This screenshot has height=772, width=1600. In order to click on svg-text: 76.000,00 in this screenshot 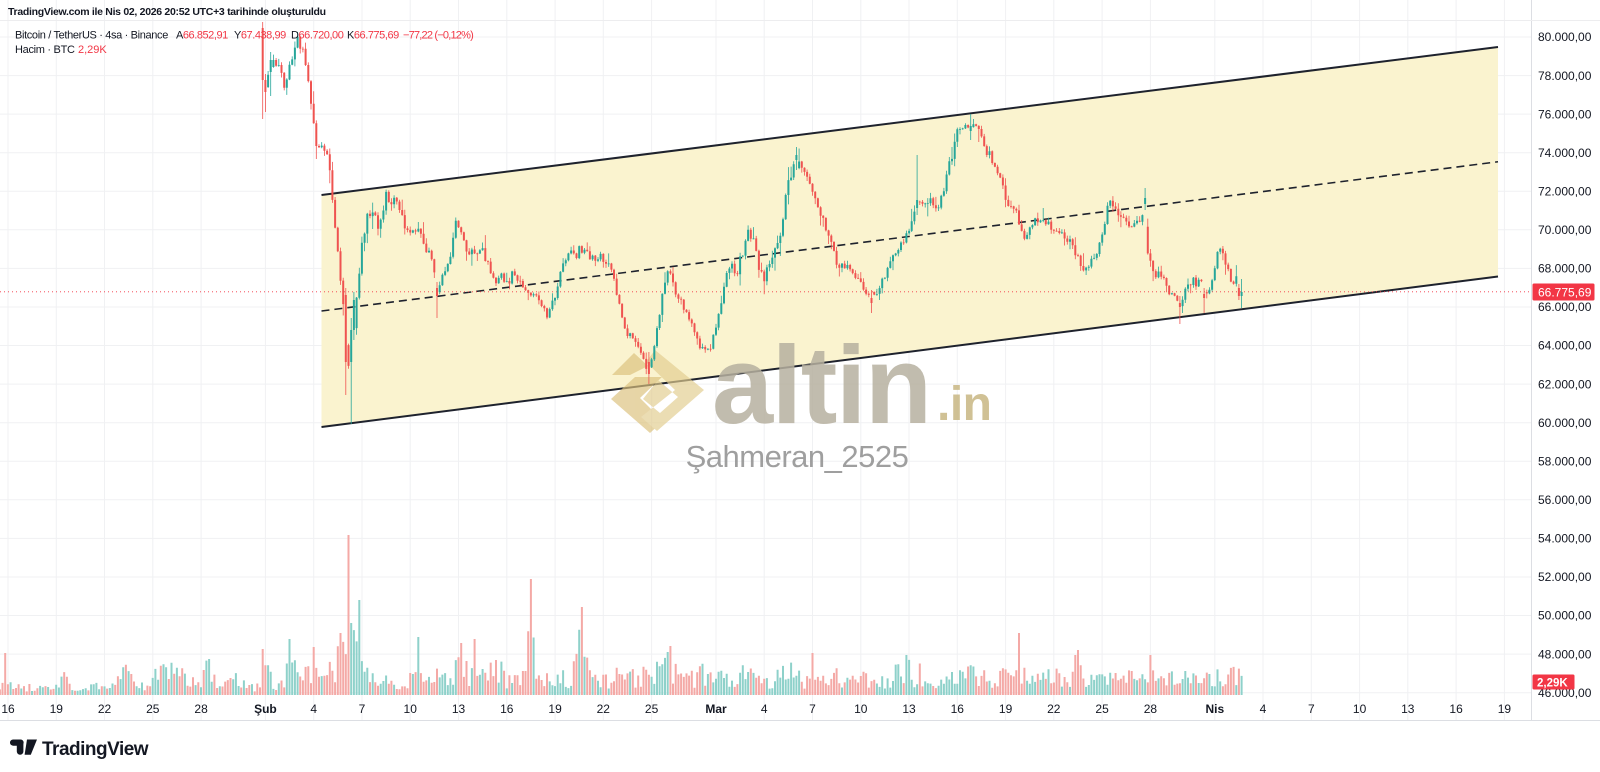, I will do `click(1565, 114)`.